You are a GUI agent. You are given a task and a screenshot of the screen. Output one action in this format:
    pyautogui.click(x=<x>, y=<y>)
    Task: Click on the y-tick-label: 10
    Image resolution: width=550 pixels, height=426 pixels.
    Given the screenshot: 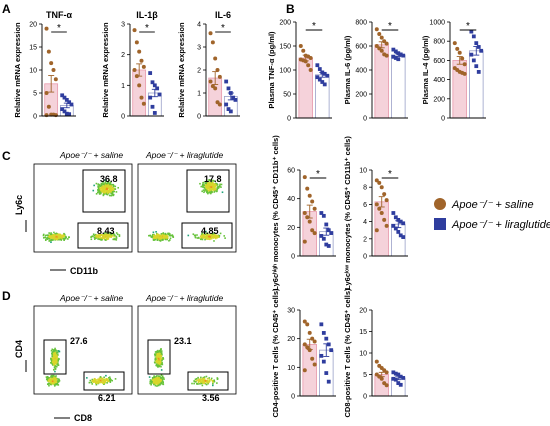 What is the action you would take?
    pyautogui.click(x=363, y=171)
    